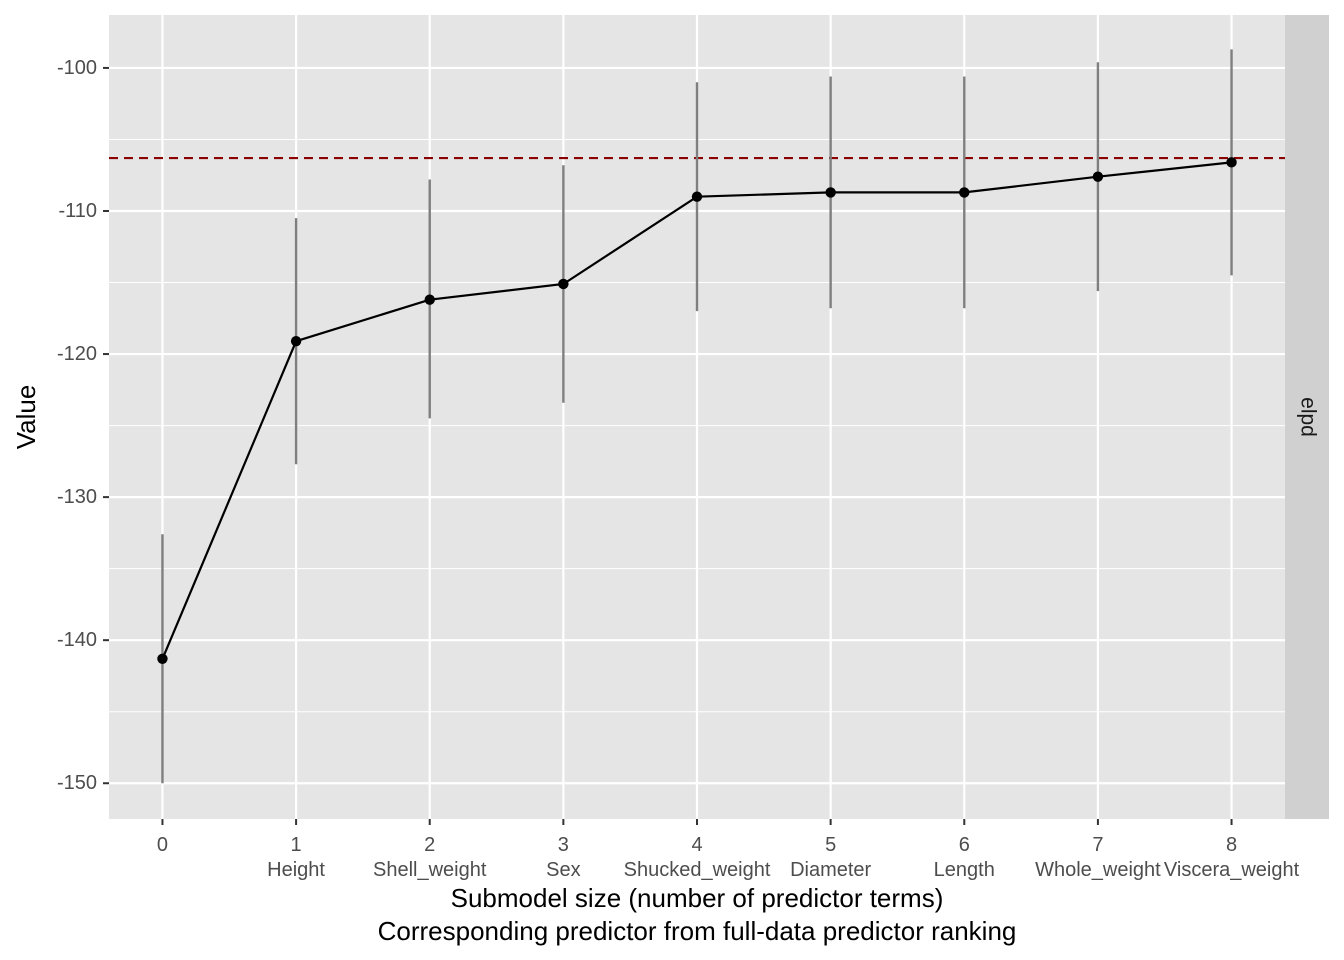 The image size is (1344, 960). I want to click on predictor-label: Diameter, so click(830, 870).